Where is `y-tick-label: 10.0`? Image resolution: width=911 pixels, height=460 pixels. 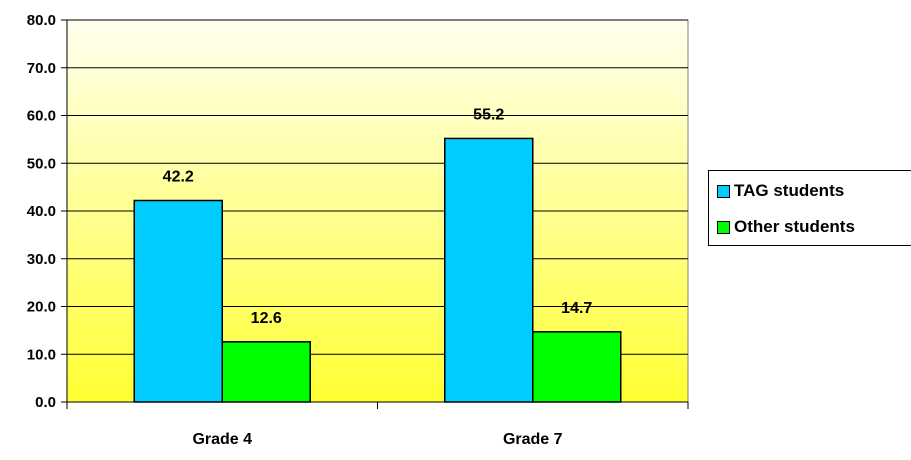
y-tick-label: 10.0 is located at coordinates (41, 354).